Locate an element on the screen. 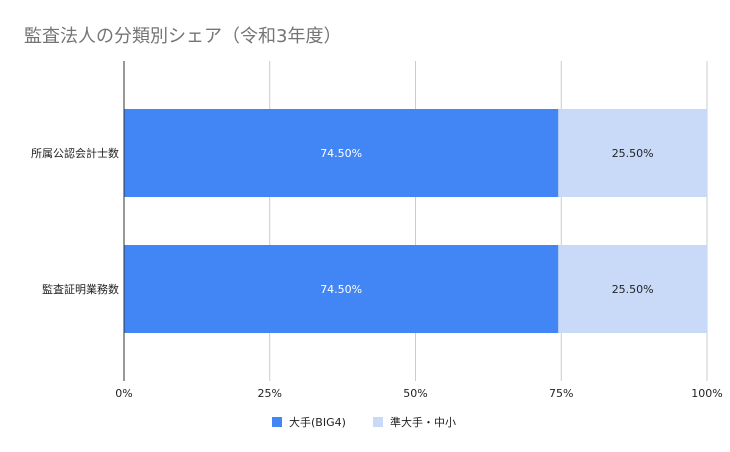  x-tick-label-4: 100% is located at coordinates (706, 393).